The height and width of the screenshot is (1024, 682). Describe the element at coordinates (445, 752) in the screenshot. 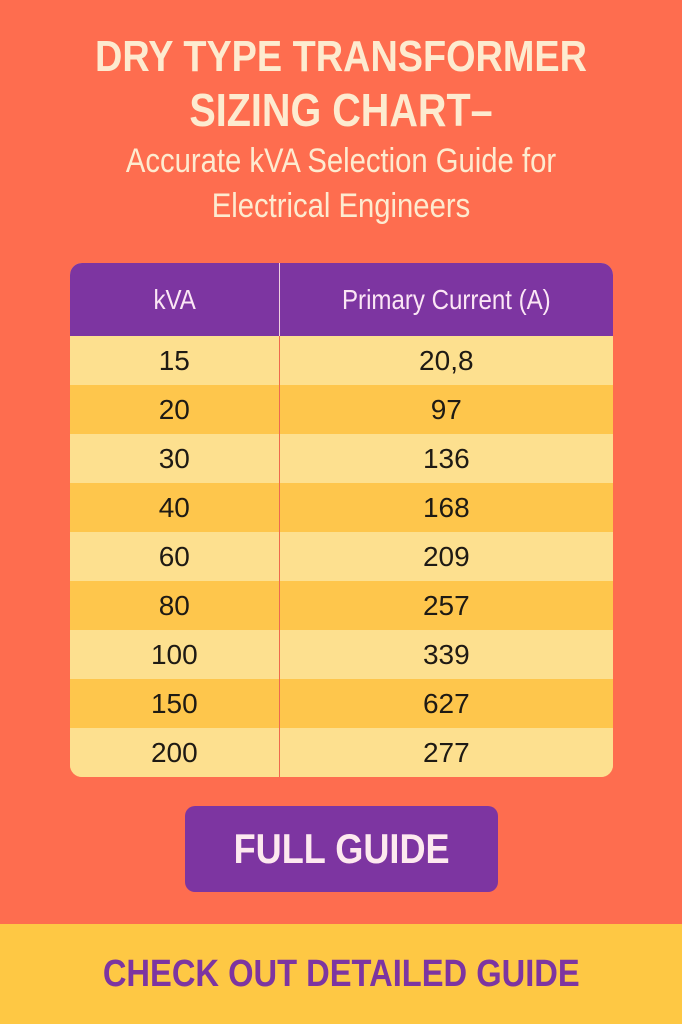

I see `cell-current: 277` at that location.